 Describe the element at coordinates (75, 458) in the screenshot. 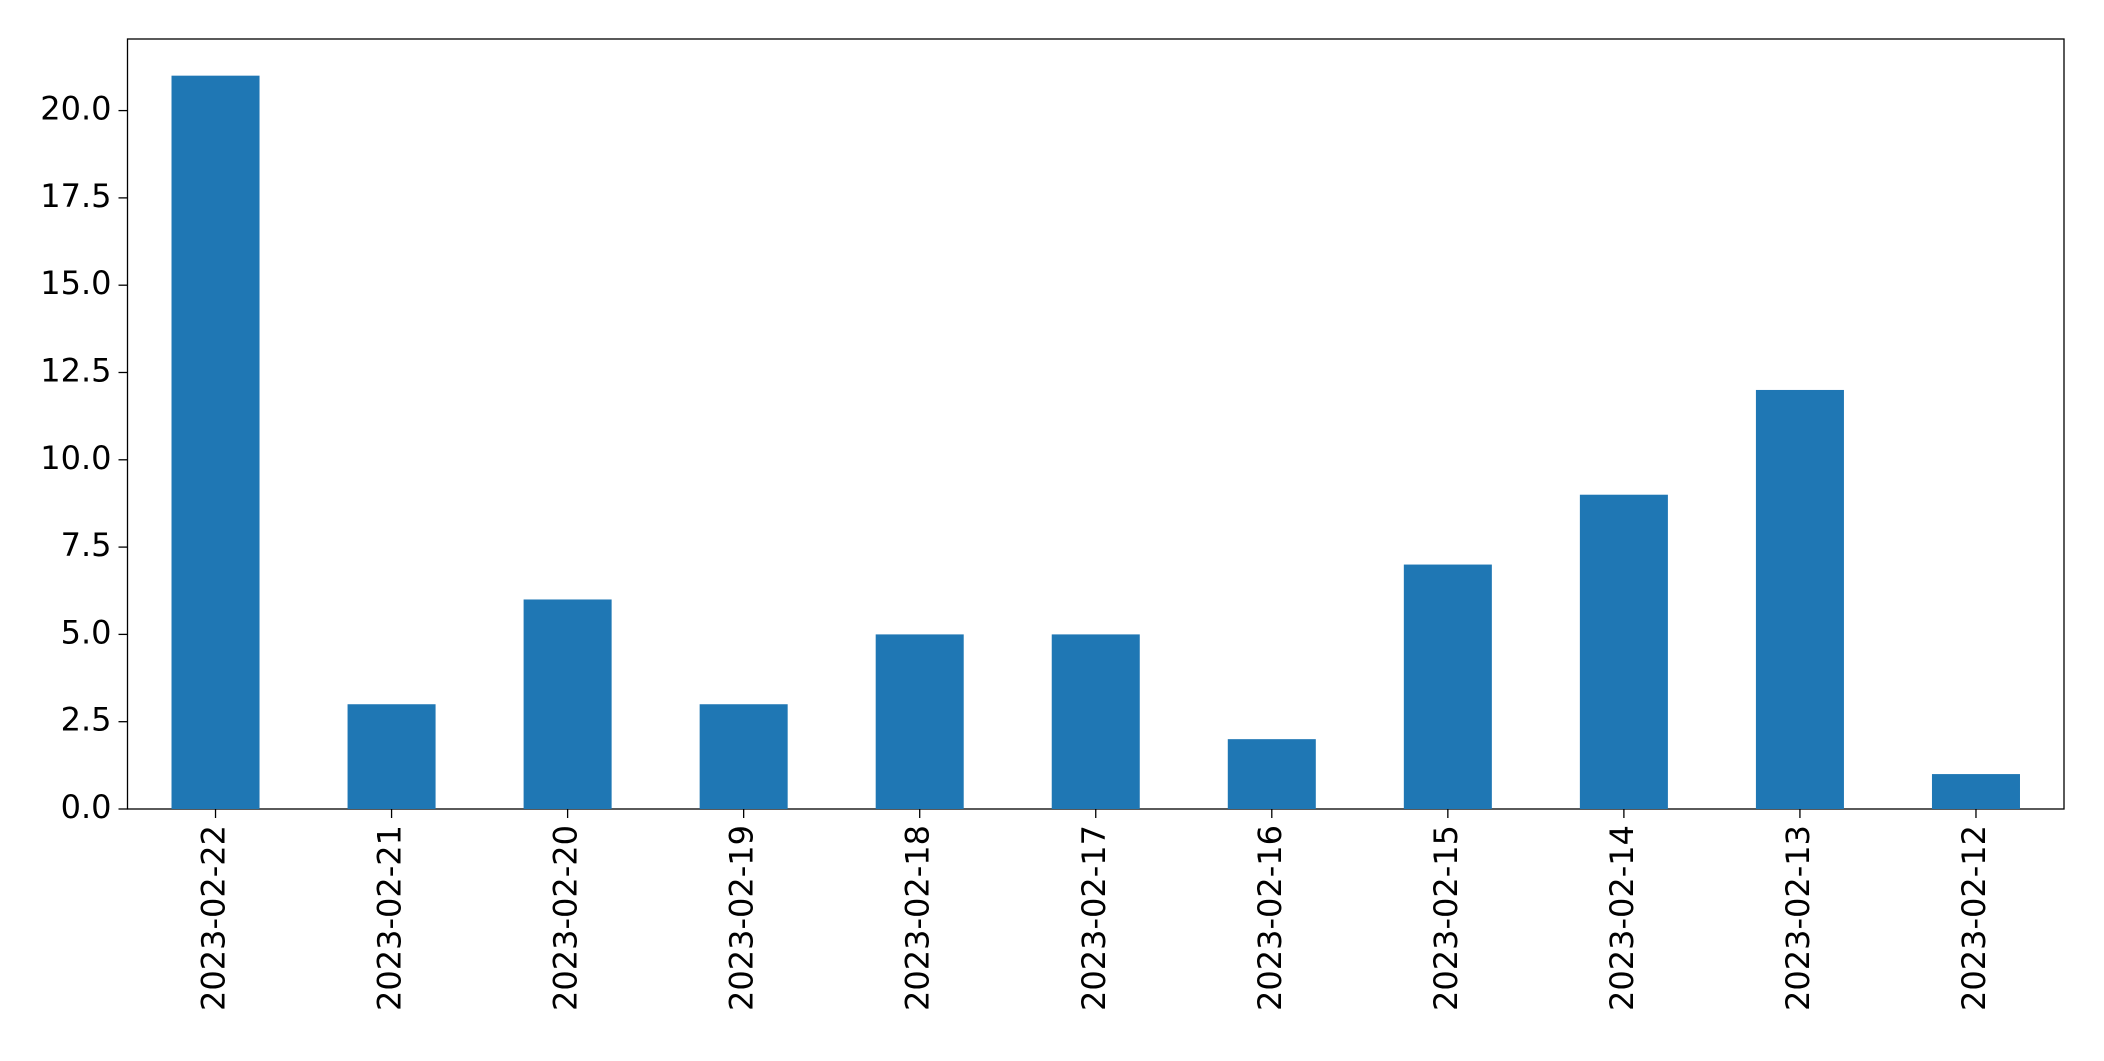

I see `y-tick-label: 10.0` at that location.